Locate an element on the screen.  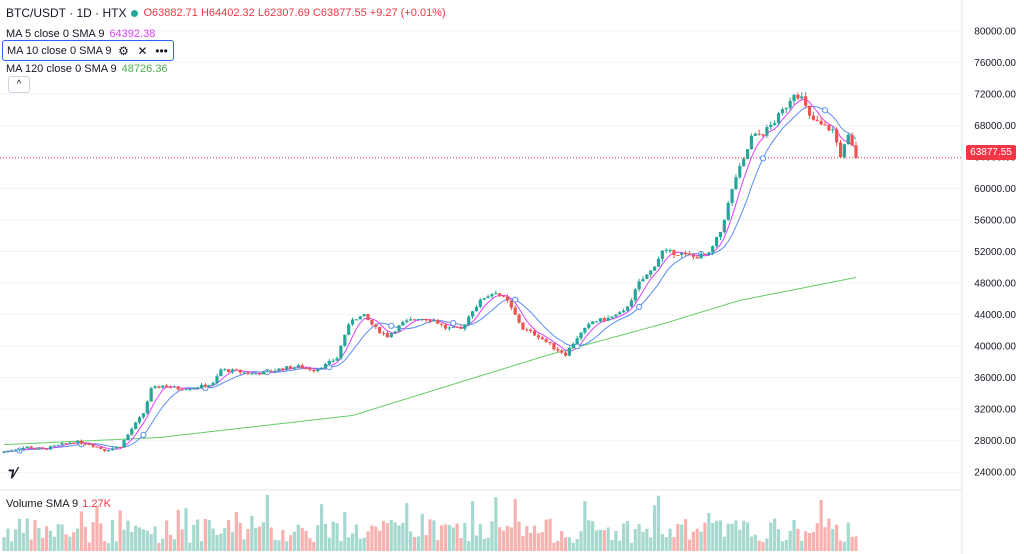
ma10-legend: MA 10 close 0 SMA 9 ⚙ ✕ ••• is located at coordinates (88, 50).